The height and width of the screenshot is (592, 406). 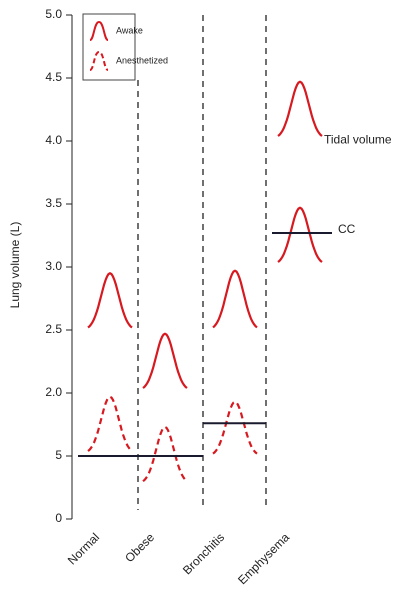 I want to click on y-tick-label: 5.0, so click(x=53, y=14).